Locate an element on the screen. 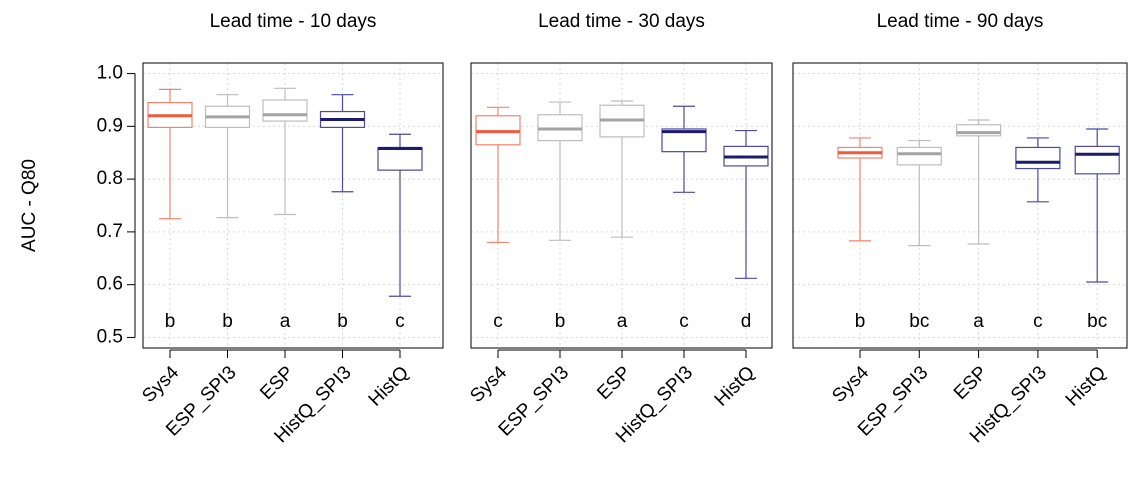  y-tick-label: 0.5 is located at coordinates (110, 336).